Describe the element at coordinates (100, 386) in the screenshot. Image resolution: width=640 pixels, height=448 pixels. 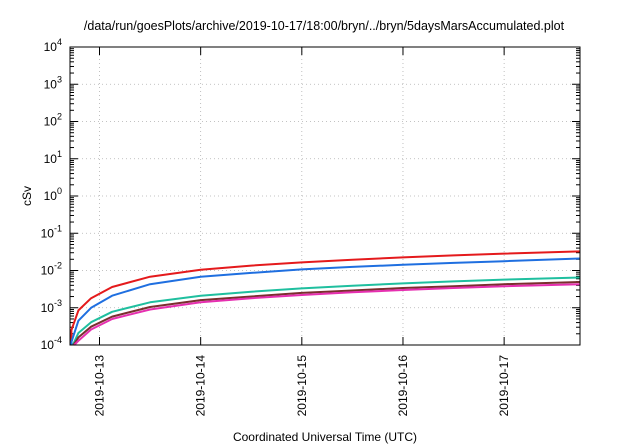
I see `x-tick-label: 2019-10-13` at that location.